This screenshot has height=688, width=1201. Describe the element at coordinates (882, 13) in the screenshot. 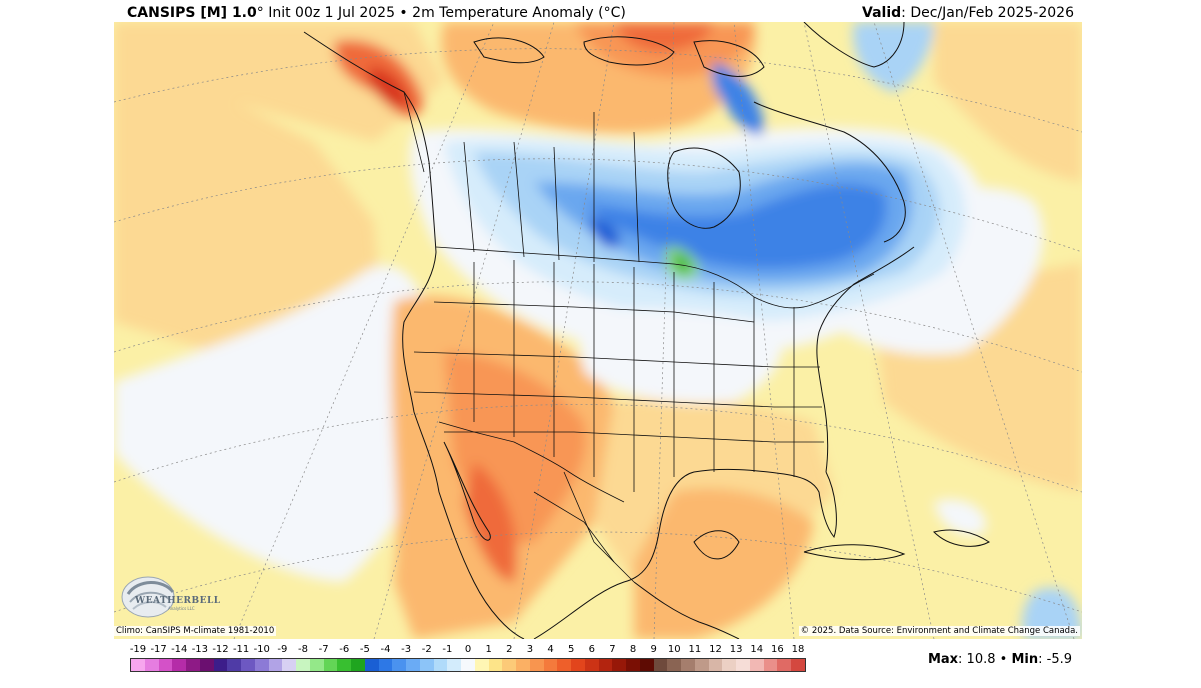

I see `valid-label: Valid` at that location.